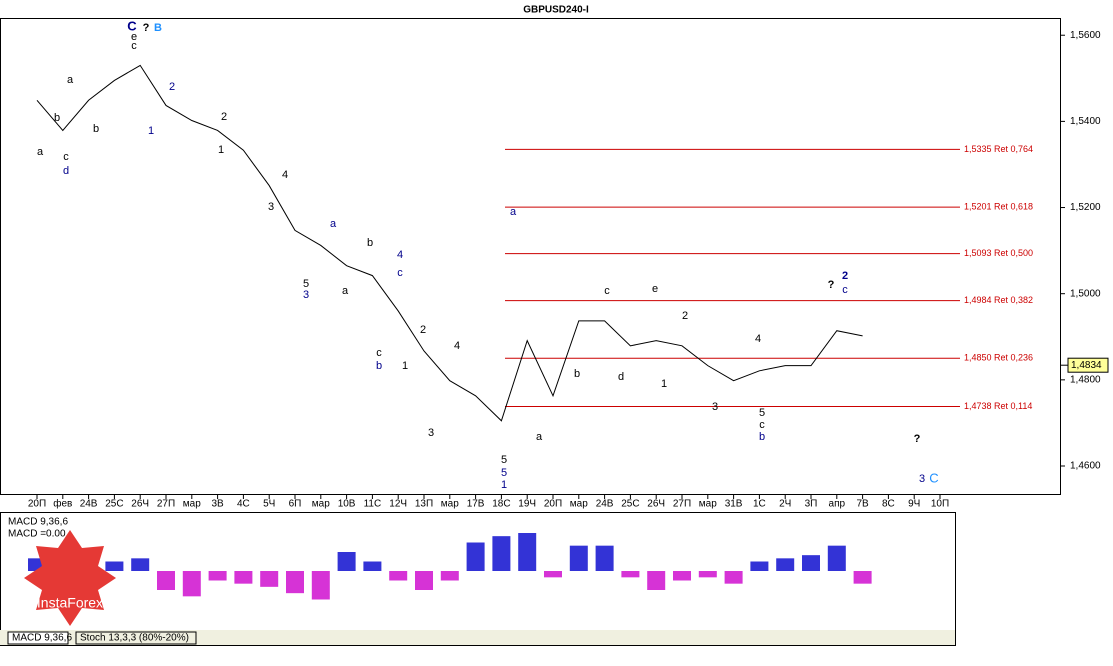  Describe the element at coordinates (940, 504) in the screenshot. I see `x-tick-label: 10П` at that location.